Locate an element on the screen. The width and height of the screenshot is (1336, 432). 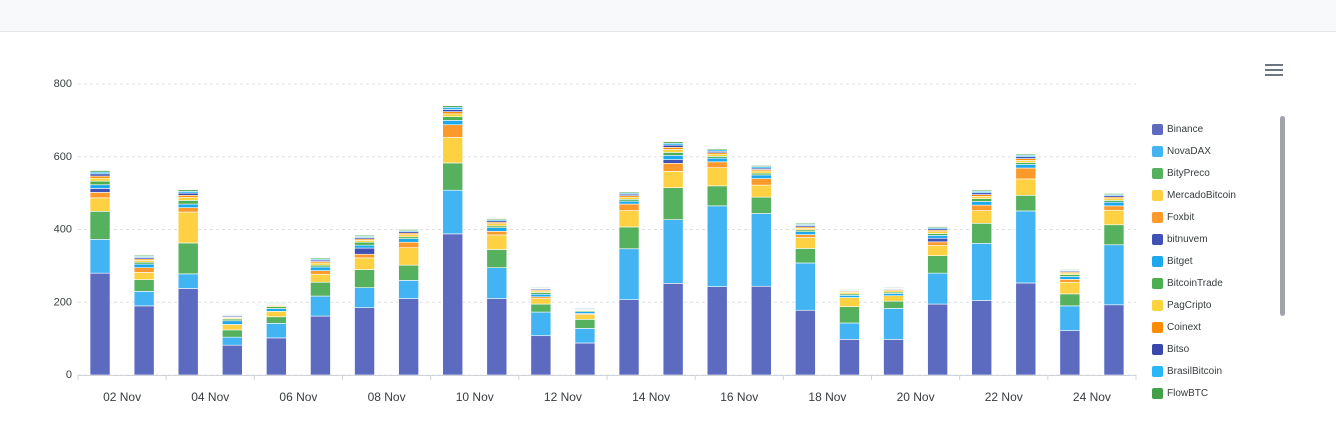
legend-item: FlowBTC is located at coordinates (1212, 393).